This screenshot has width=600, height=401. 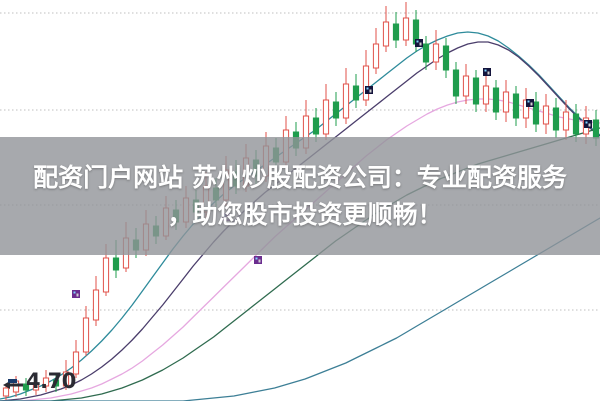 What do you see at coordinates (13, 384) in the screenshot?
I see `price-level-arrow-icon` at bounding box center [13, 384].